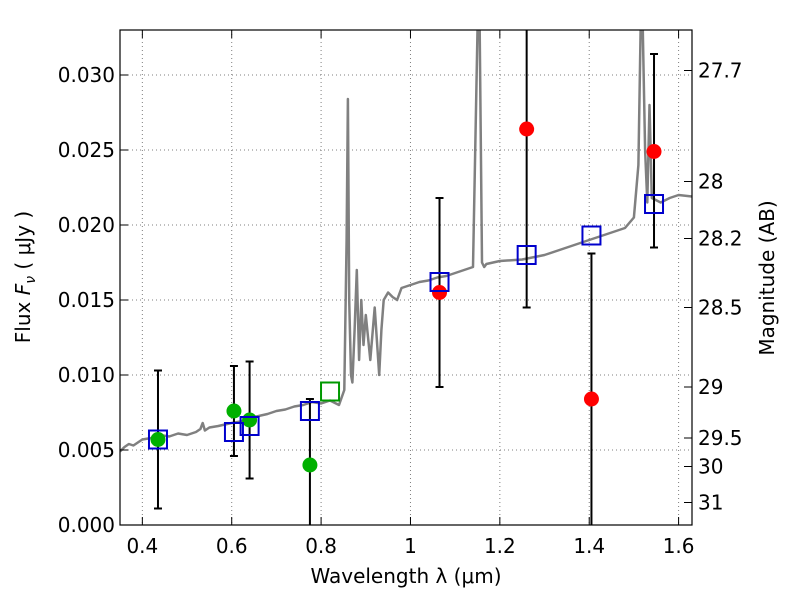 The image size is (800, 600). Describe the element at coordinates (720, 308) in the screenshot. I see `mag-tick-label-3: 28.5` at that location.